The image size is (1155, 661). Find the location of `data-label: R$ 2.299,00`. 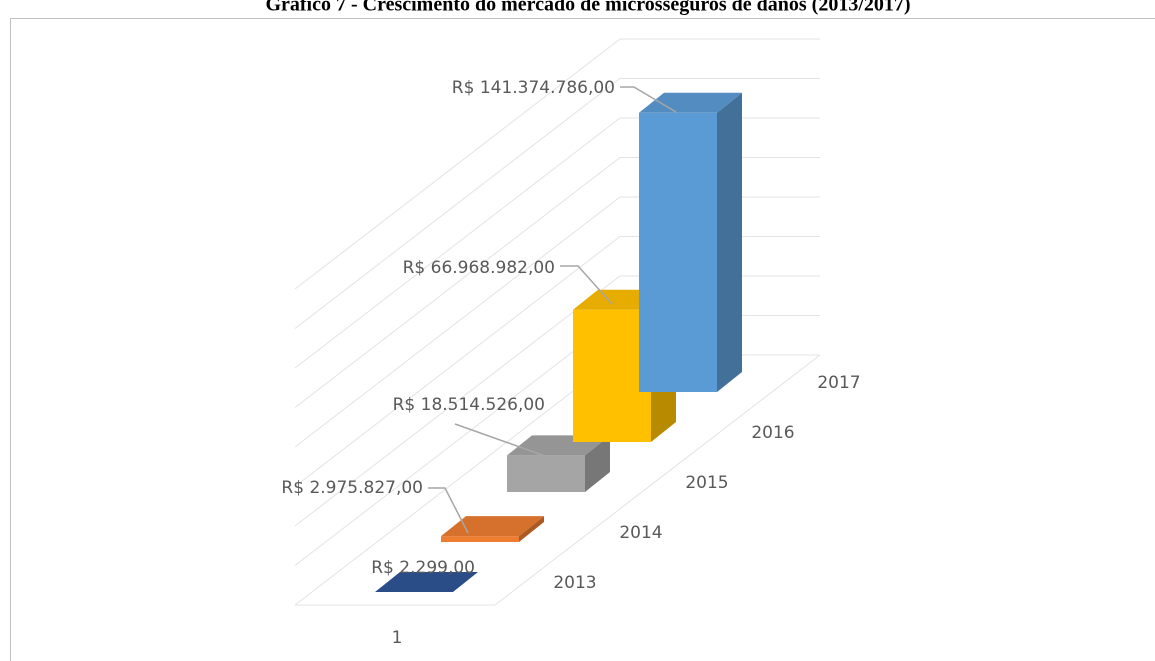

data-label: R$ 2.299,00 is located at coordinates (423, 568).